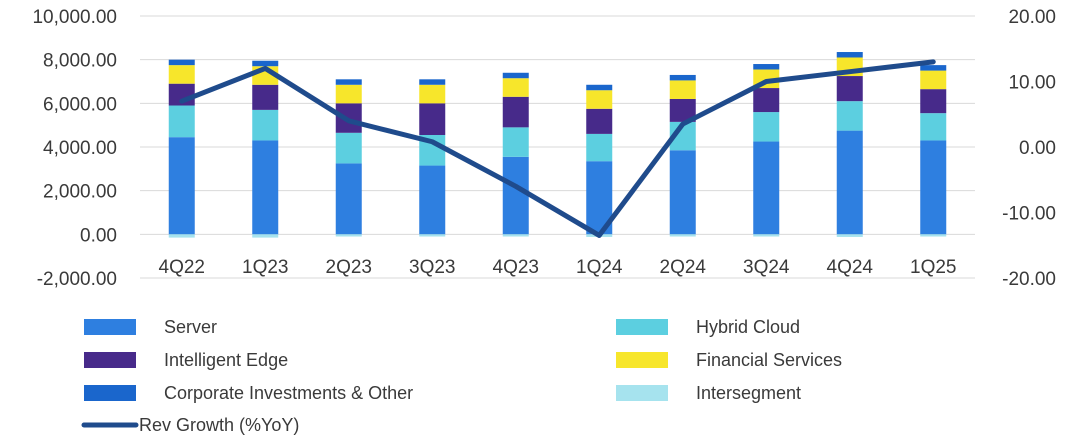 Image resolution: width=1072 pixels, height=438 pixels. I want to click on y-right-tick-label: -10.00, so click(1029, 214).